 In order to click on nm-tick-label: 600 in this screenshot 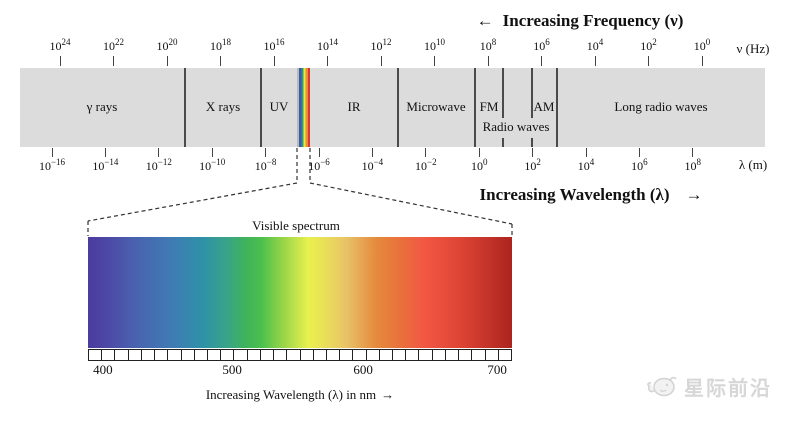, I will do `click(363, 369)`.